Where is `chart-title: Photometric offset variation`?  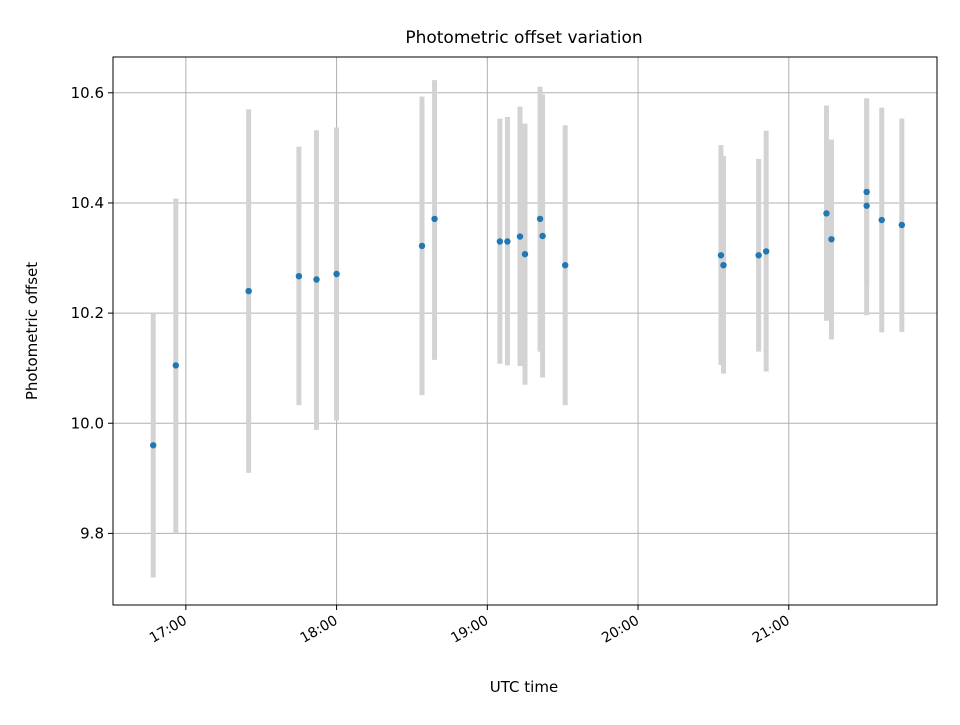
chart-title: Photometric offset variation is located at coordinates (523, 38).